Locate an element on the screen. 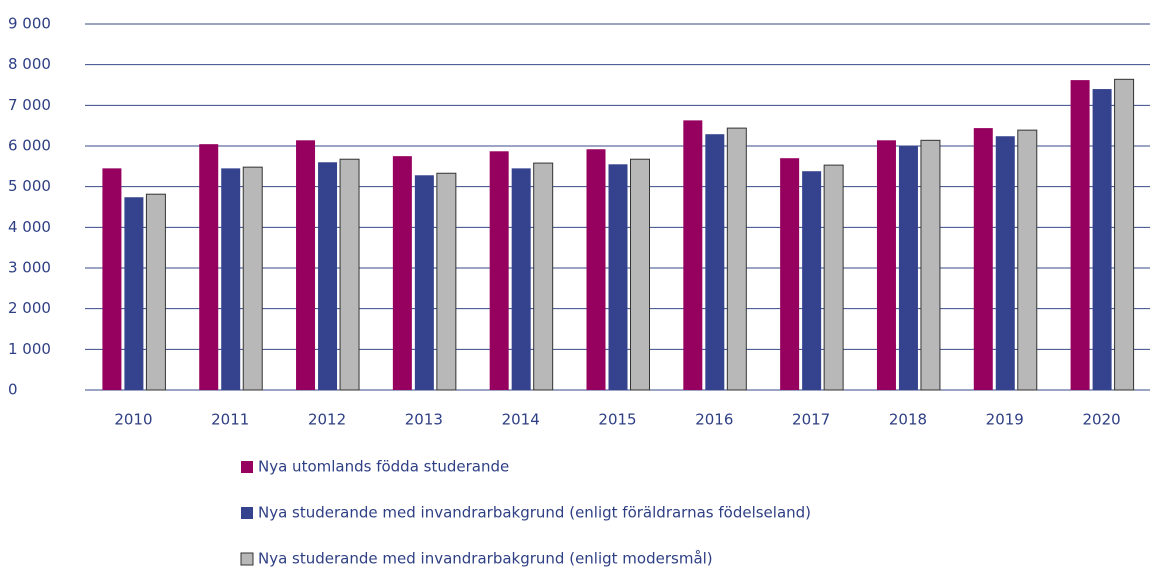  x-tick-label: 2012 is located at coordinates (327, 420).